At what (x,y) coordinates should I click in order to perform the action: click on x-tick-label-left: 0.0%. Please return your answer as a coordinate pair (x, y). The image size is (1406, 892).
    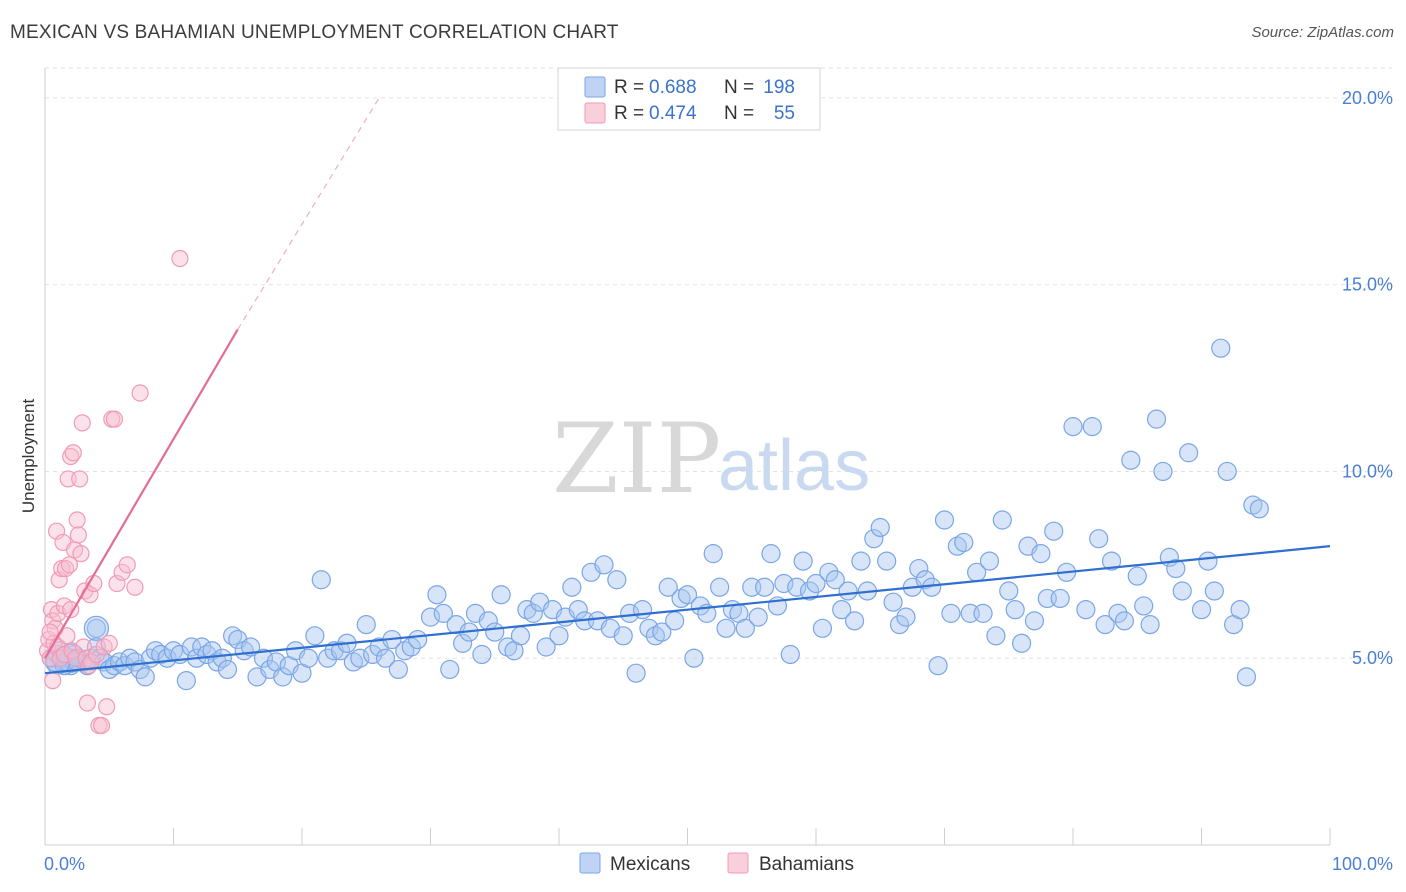
    Looking at the image, I should click on (64, 864).